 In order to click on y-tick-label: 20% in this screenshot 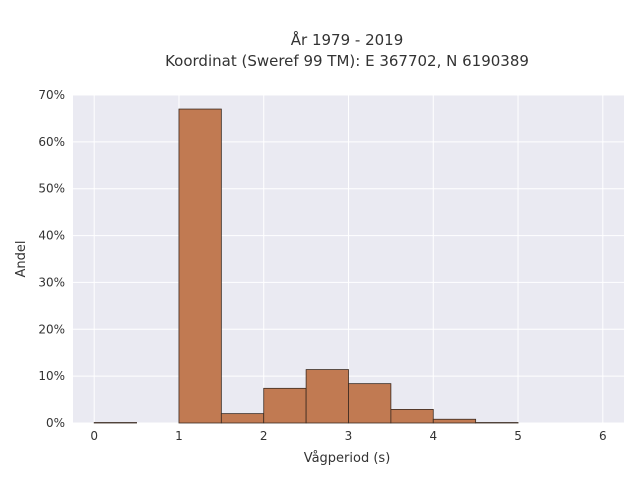, I will do `click(51, 329)`.